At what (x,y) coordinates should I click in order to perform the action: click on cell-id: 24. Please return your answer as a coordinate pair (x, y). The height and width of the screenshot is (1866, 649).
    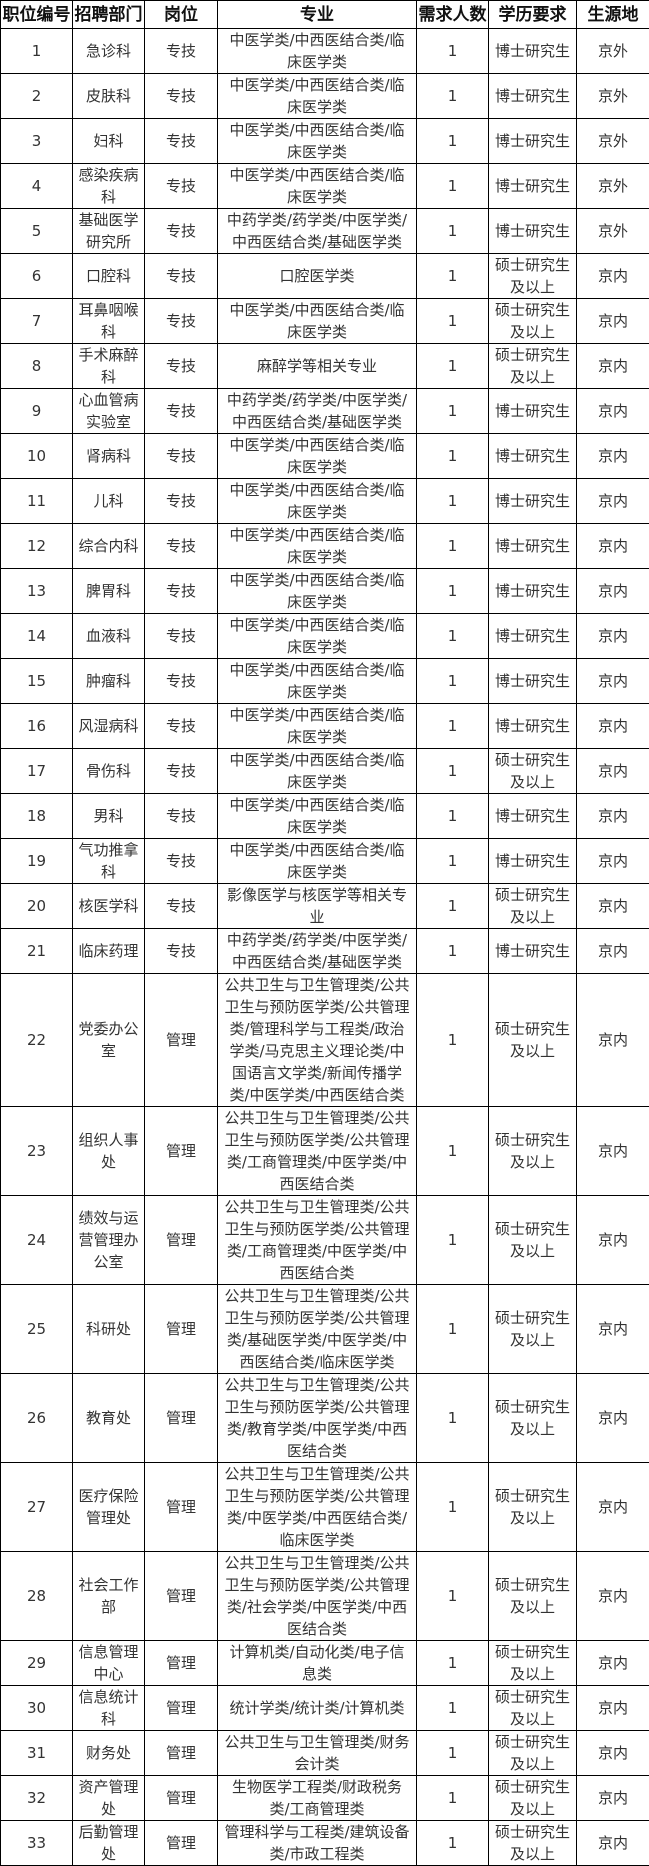
    Looking at the image, I should click on (37, 1240).